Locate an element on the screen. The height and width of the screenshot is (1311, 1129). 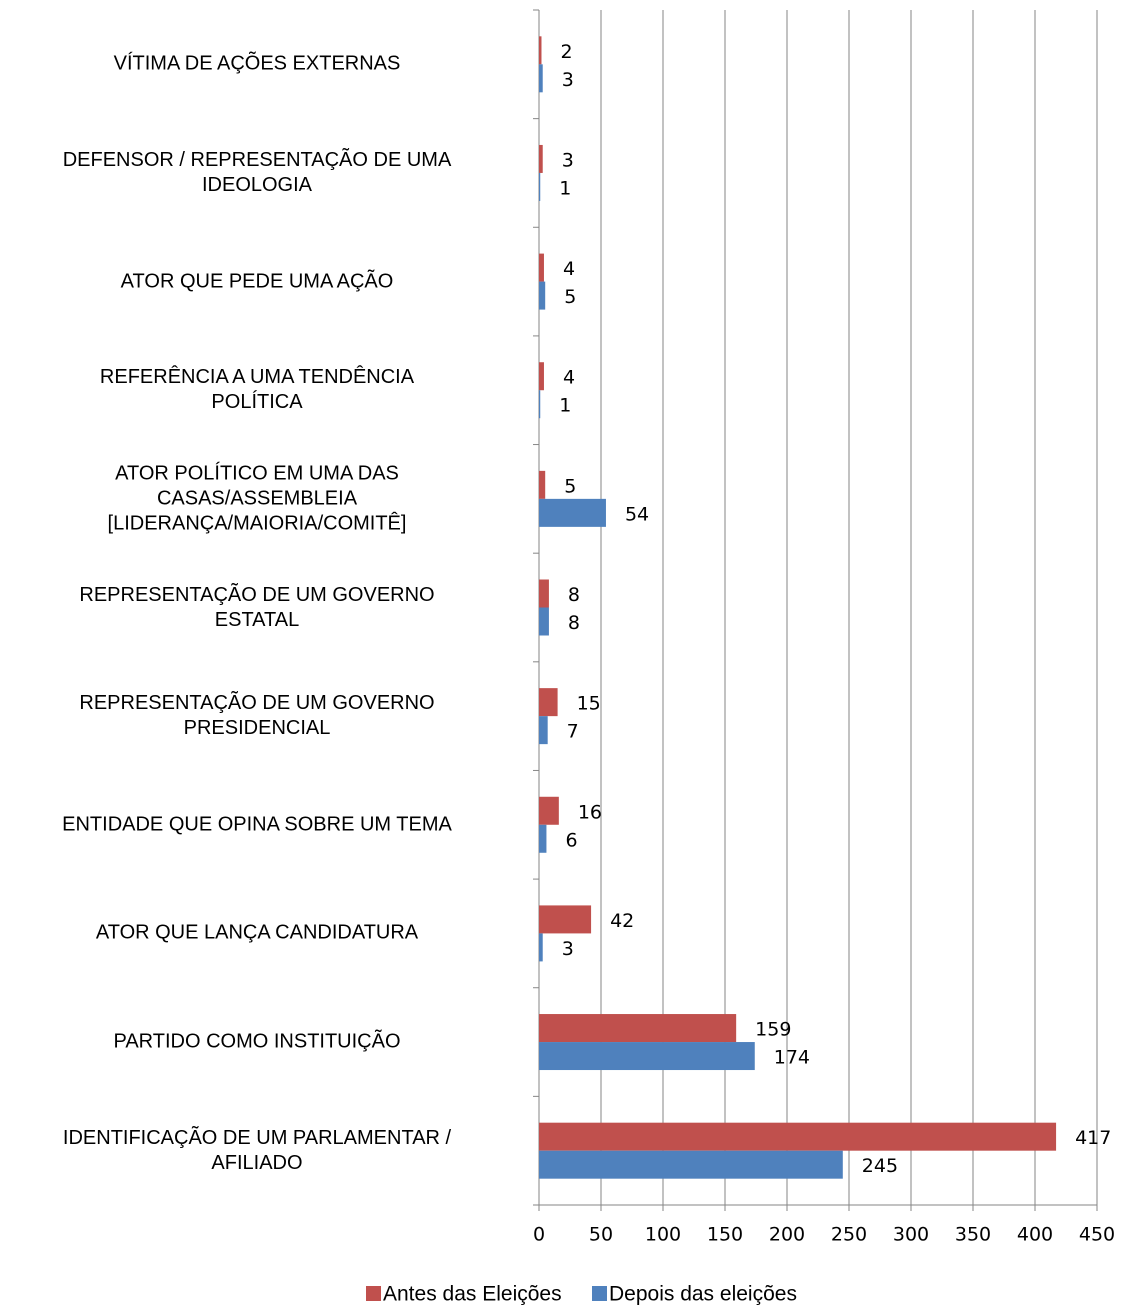
value-label: 174 is located at coordinates (792, 1058).